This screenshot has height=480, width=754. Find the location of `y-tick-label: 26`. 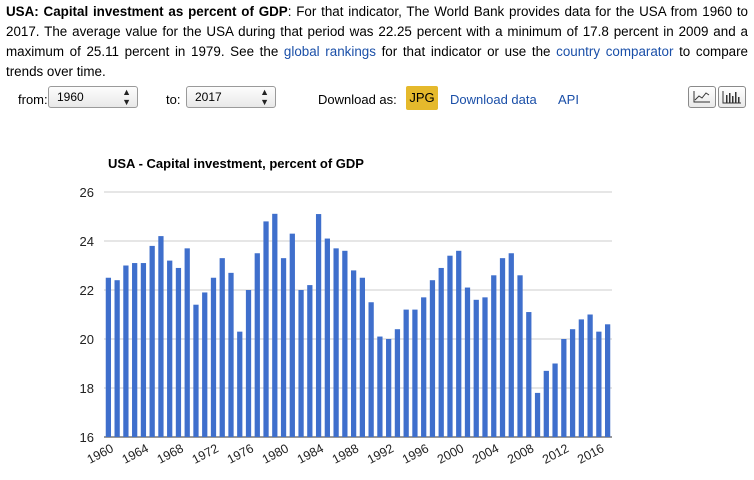

y-tick-label: 26 is located at coordinates (87, 192).